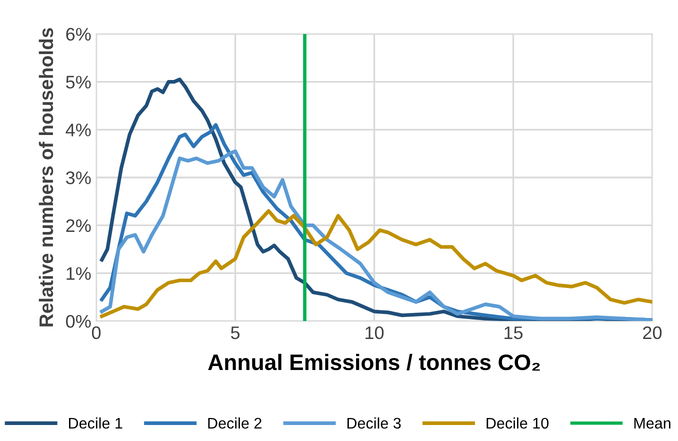 Image resolution: width=678 pixels, height=441 pixels. I want to click on legend-label: Decile 10, so click(517, 423).